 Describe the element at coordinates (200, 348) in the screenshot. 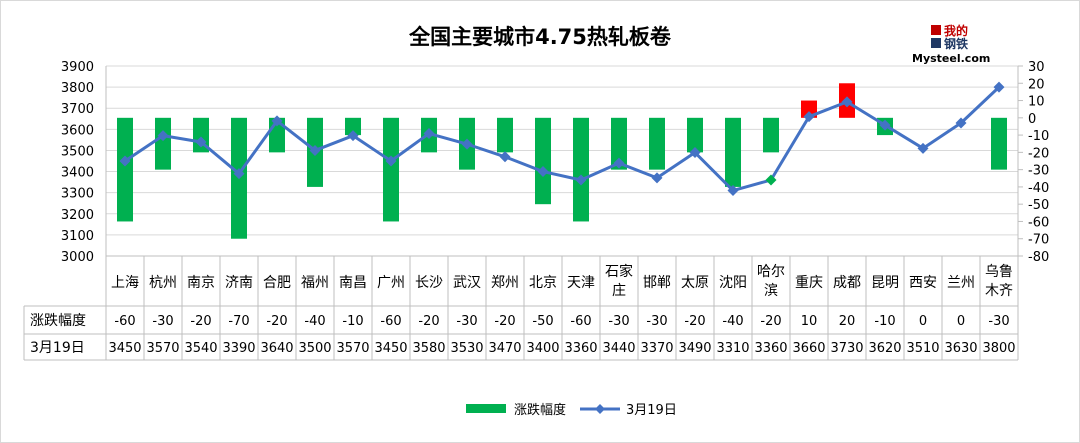

I see `price-value: 3540` at that location.